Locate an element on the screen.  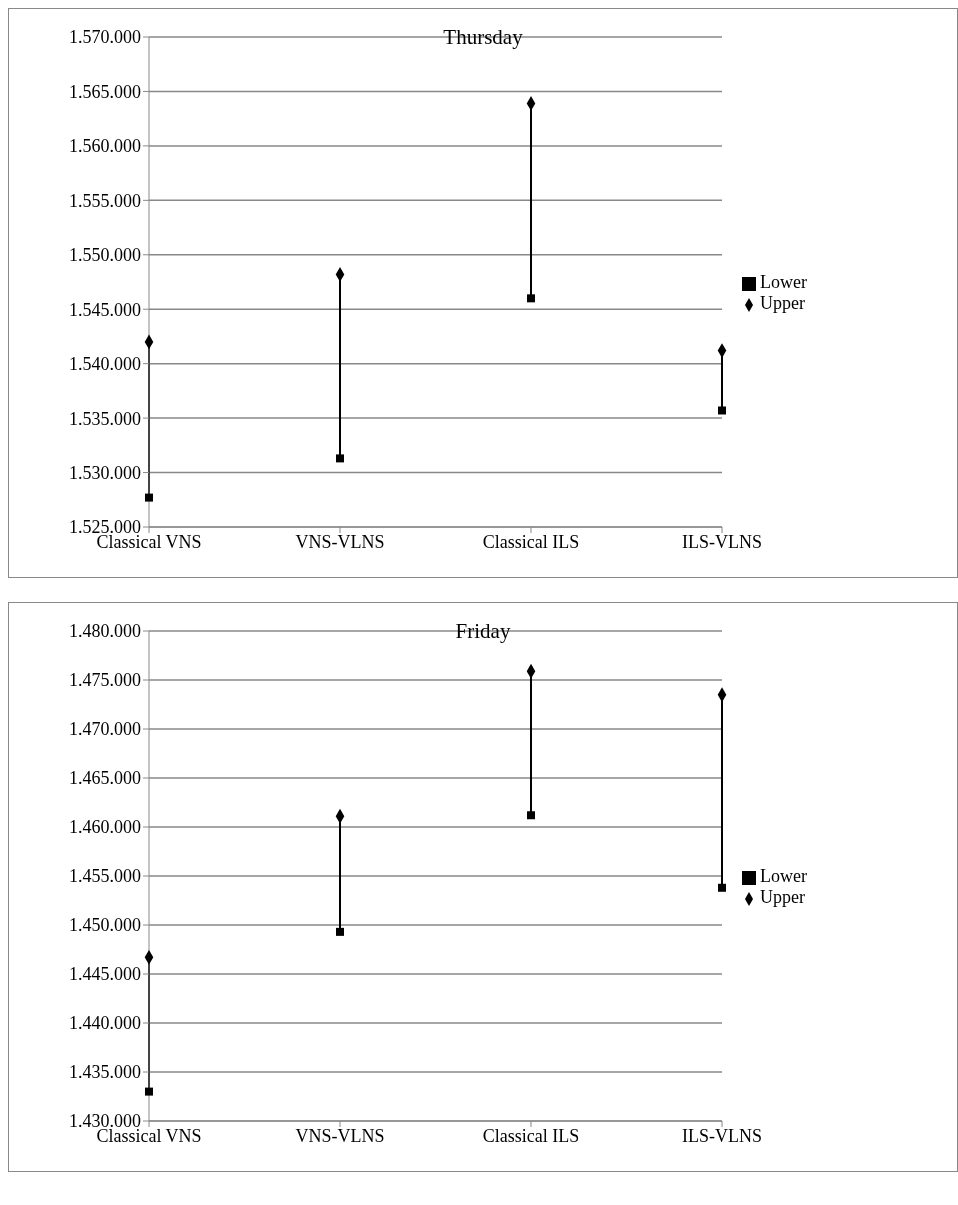
y-tick-label: 1.470.000 is located at coordinates (105, 729).